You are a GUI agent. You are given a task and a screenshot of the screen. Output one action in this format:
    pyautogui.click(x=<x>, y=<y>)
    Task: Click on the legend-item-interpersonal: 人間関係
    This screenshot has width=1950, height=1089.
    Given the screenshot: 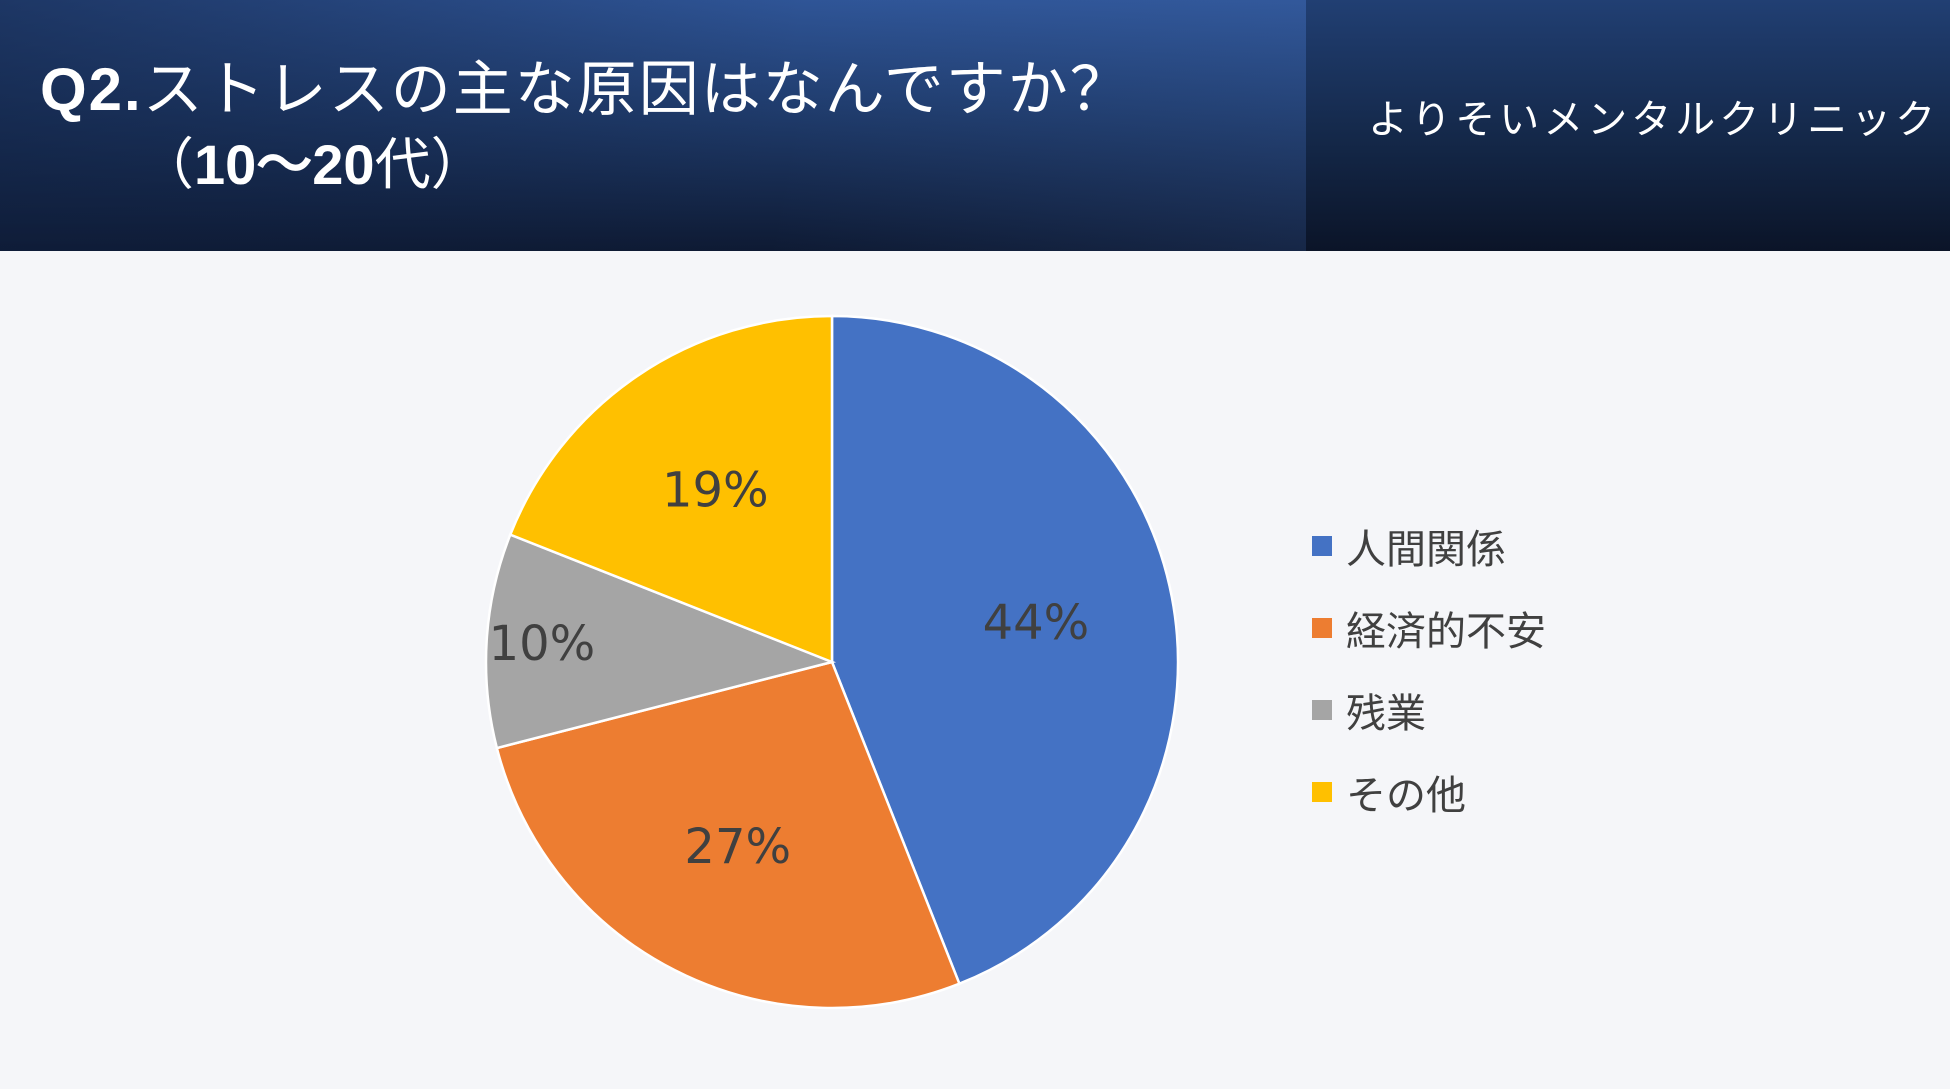 What is the action you would take?
    pyautogui.click(x=1429, y=546)
    